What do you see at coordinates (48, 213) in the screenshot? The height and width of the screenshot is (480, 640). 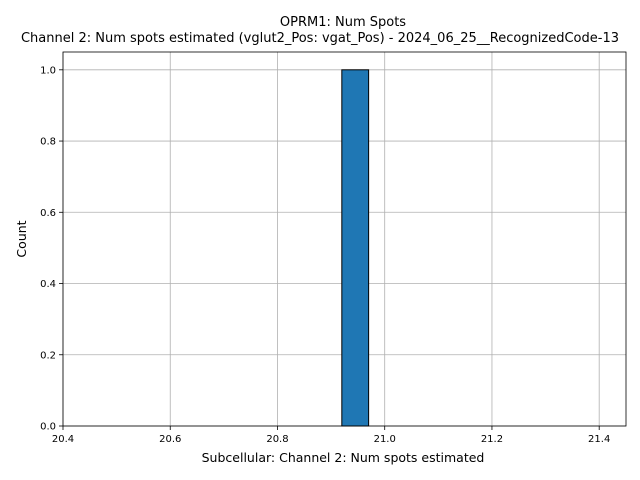 I see `y-tick-label: 0.6` at bounding box center [48, 213].